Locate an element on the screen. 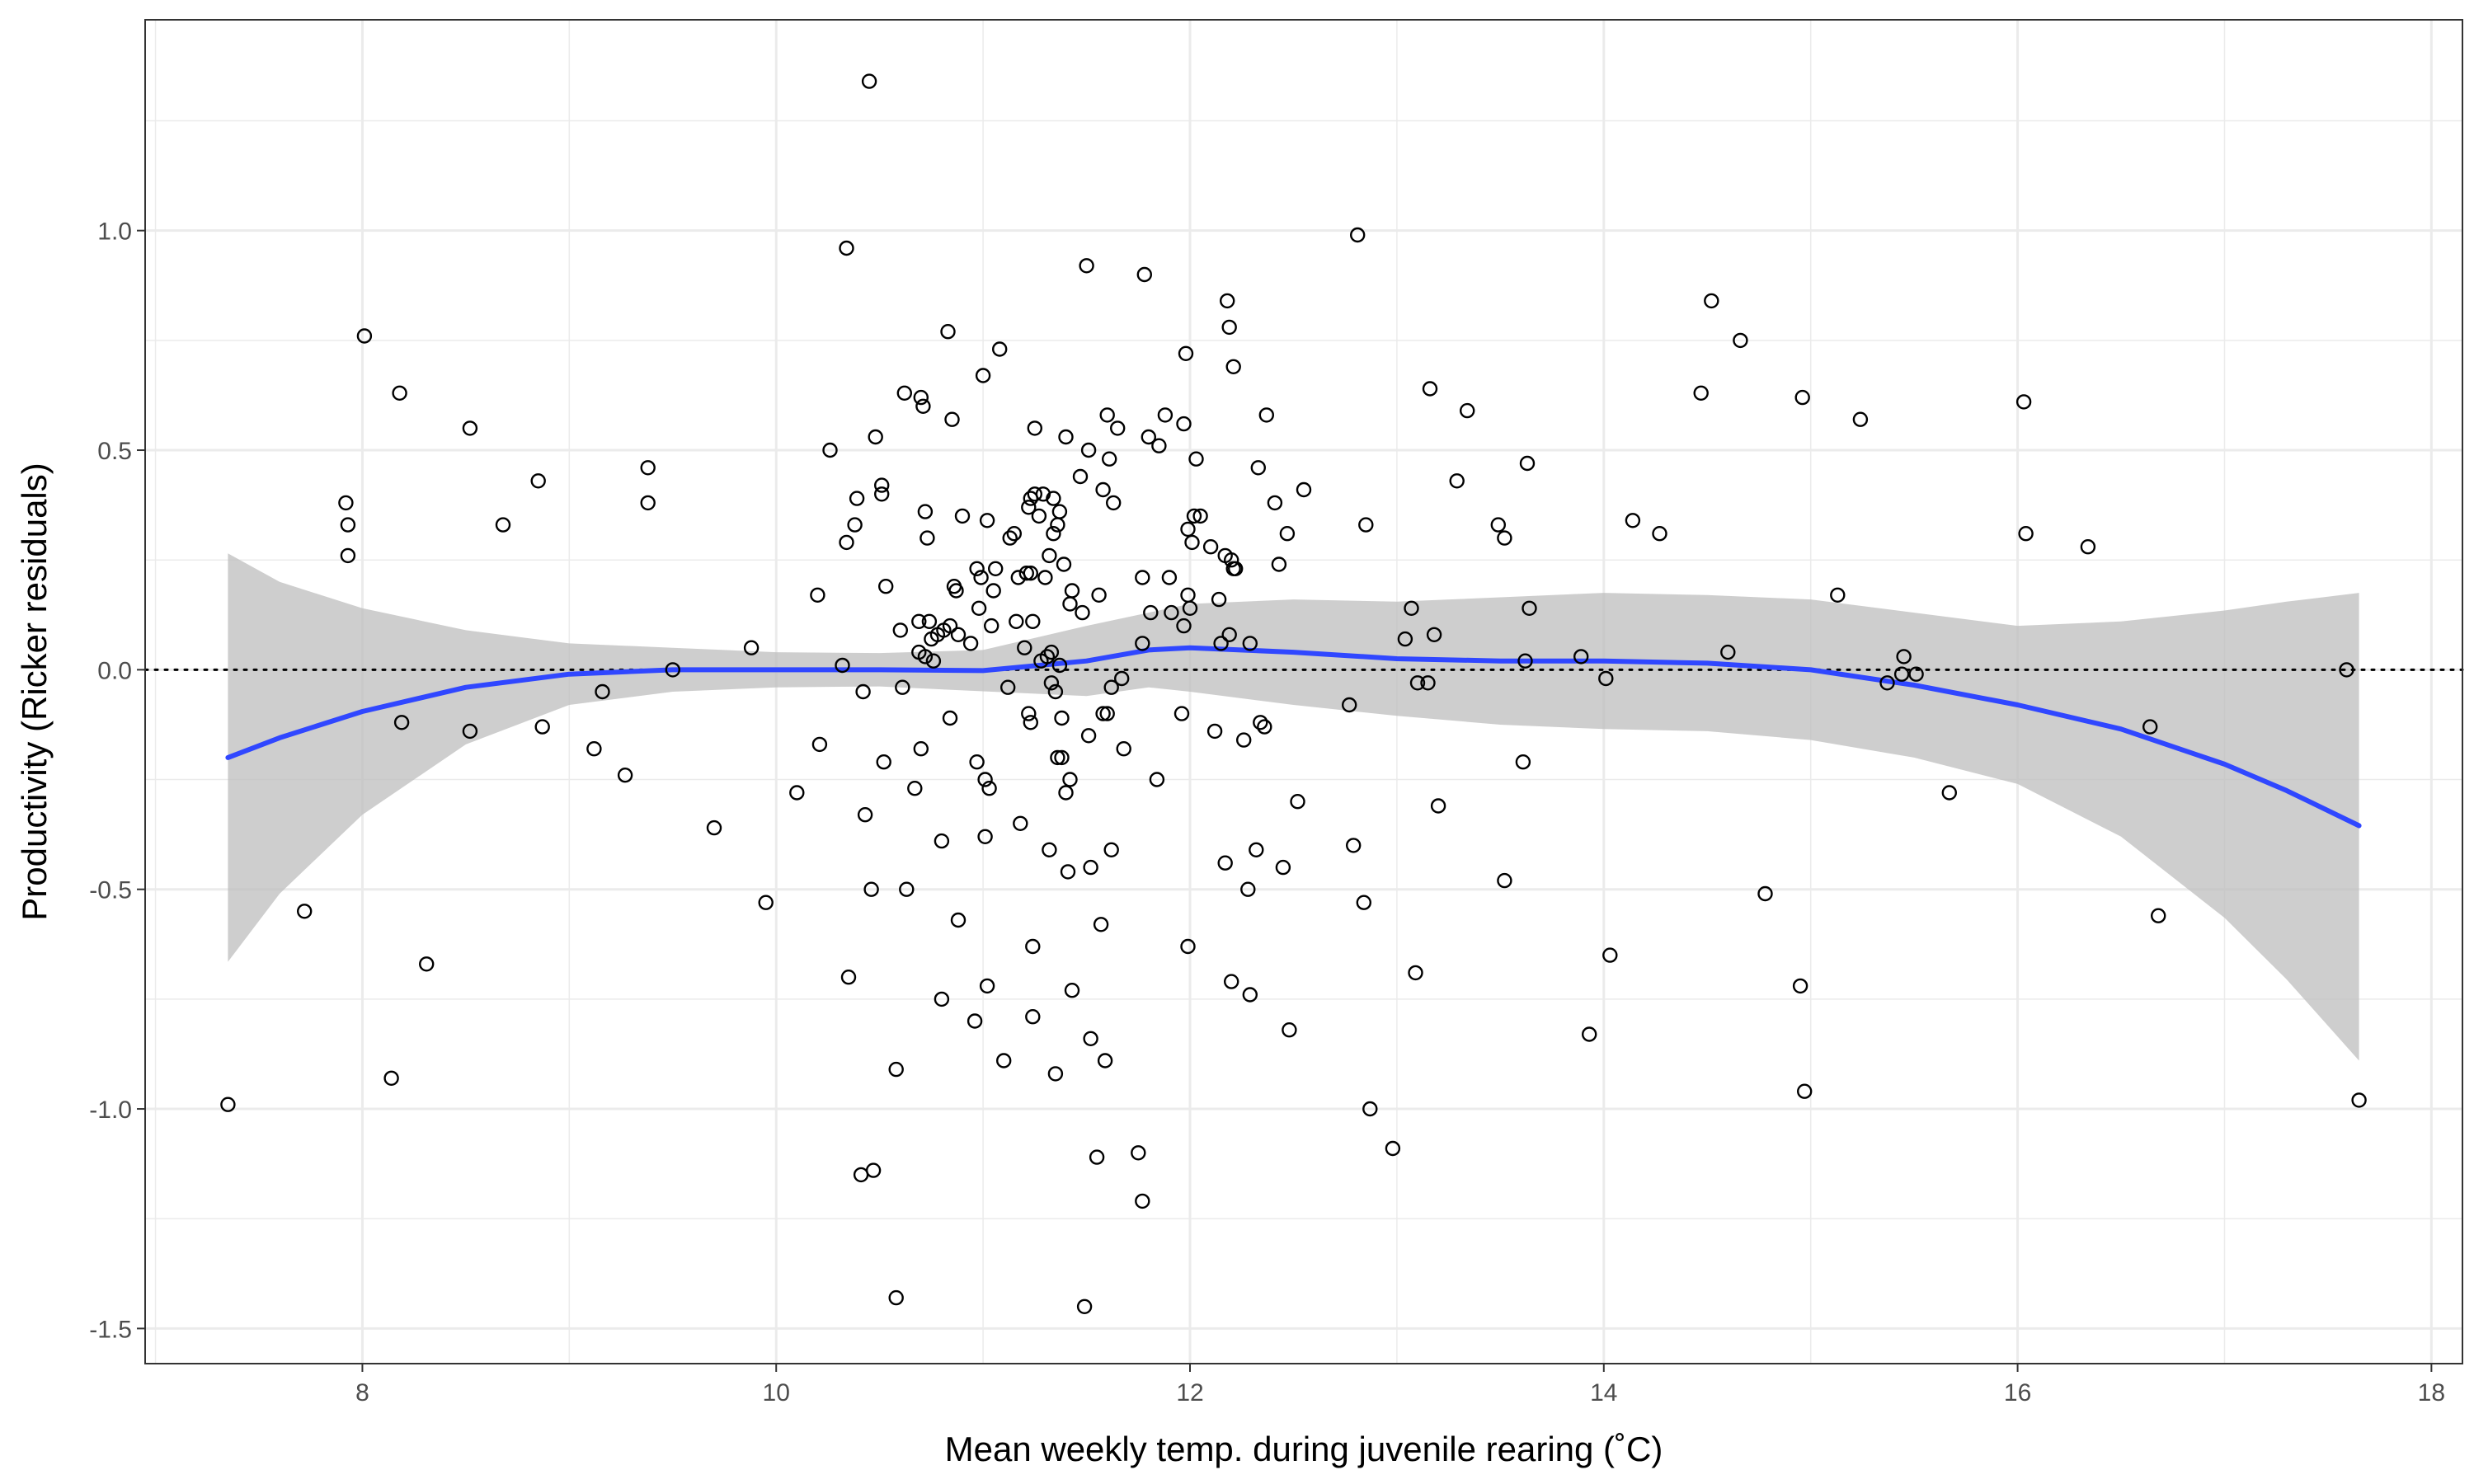 The height and width of the screenshot is (1484, 2474). y-axis-ticks: -1.5 -1.0 -0.5 0.0 0.5 1.0 is located at coordinates (117, 780).